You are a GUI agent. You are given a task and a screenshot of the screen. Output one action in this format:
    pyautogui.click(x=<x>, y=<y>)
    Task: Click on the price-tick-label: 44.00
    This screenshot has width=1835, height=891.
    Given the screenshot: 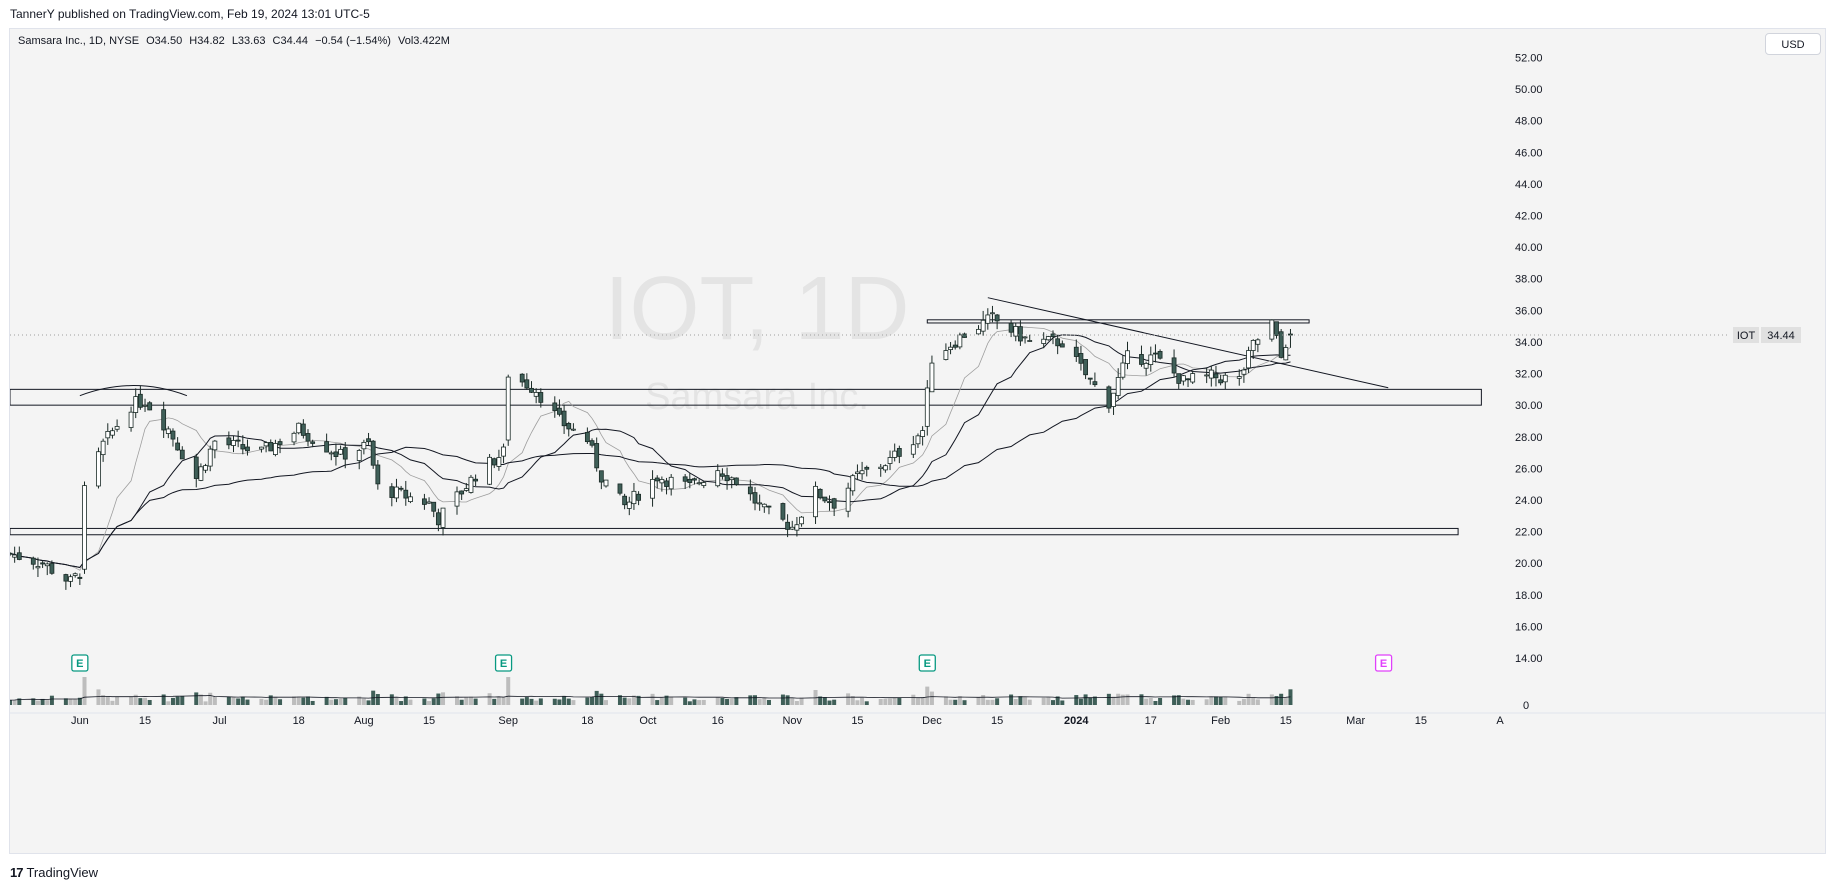 What is the action you would take?
    pyautogui.click(x=1529, y=185)
    